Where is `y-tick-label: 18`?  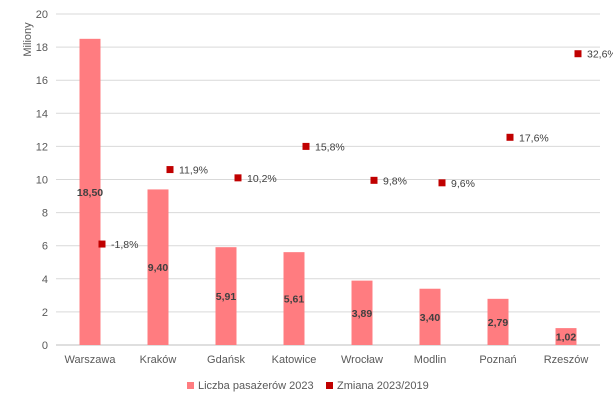
y-tick-label: 18 is located at coordinates (42, 48).